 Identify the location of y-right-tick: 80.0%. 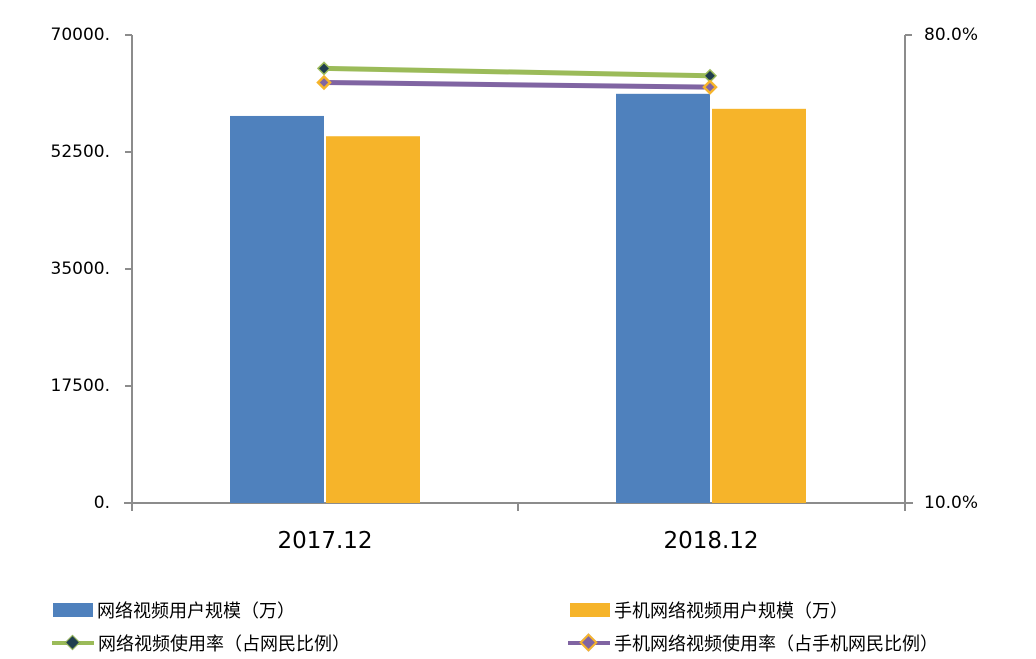
(951, 35).